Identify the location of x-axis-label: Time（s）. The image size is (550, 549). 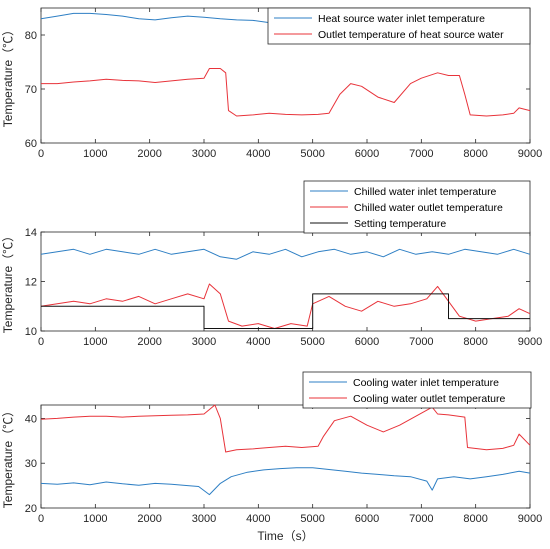
(285, 536).